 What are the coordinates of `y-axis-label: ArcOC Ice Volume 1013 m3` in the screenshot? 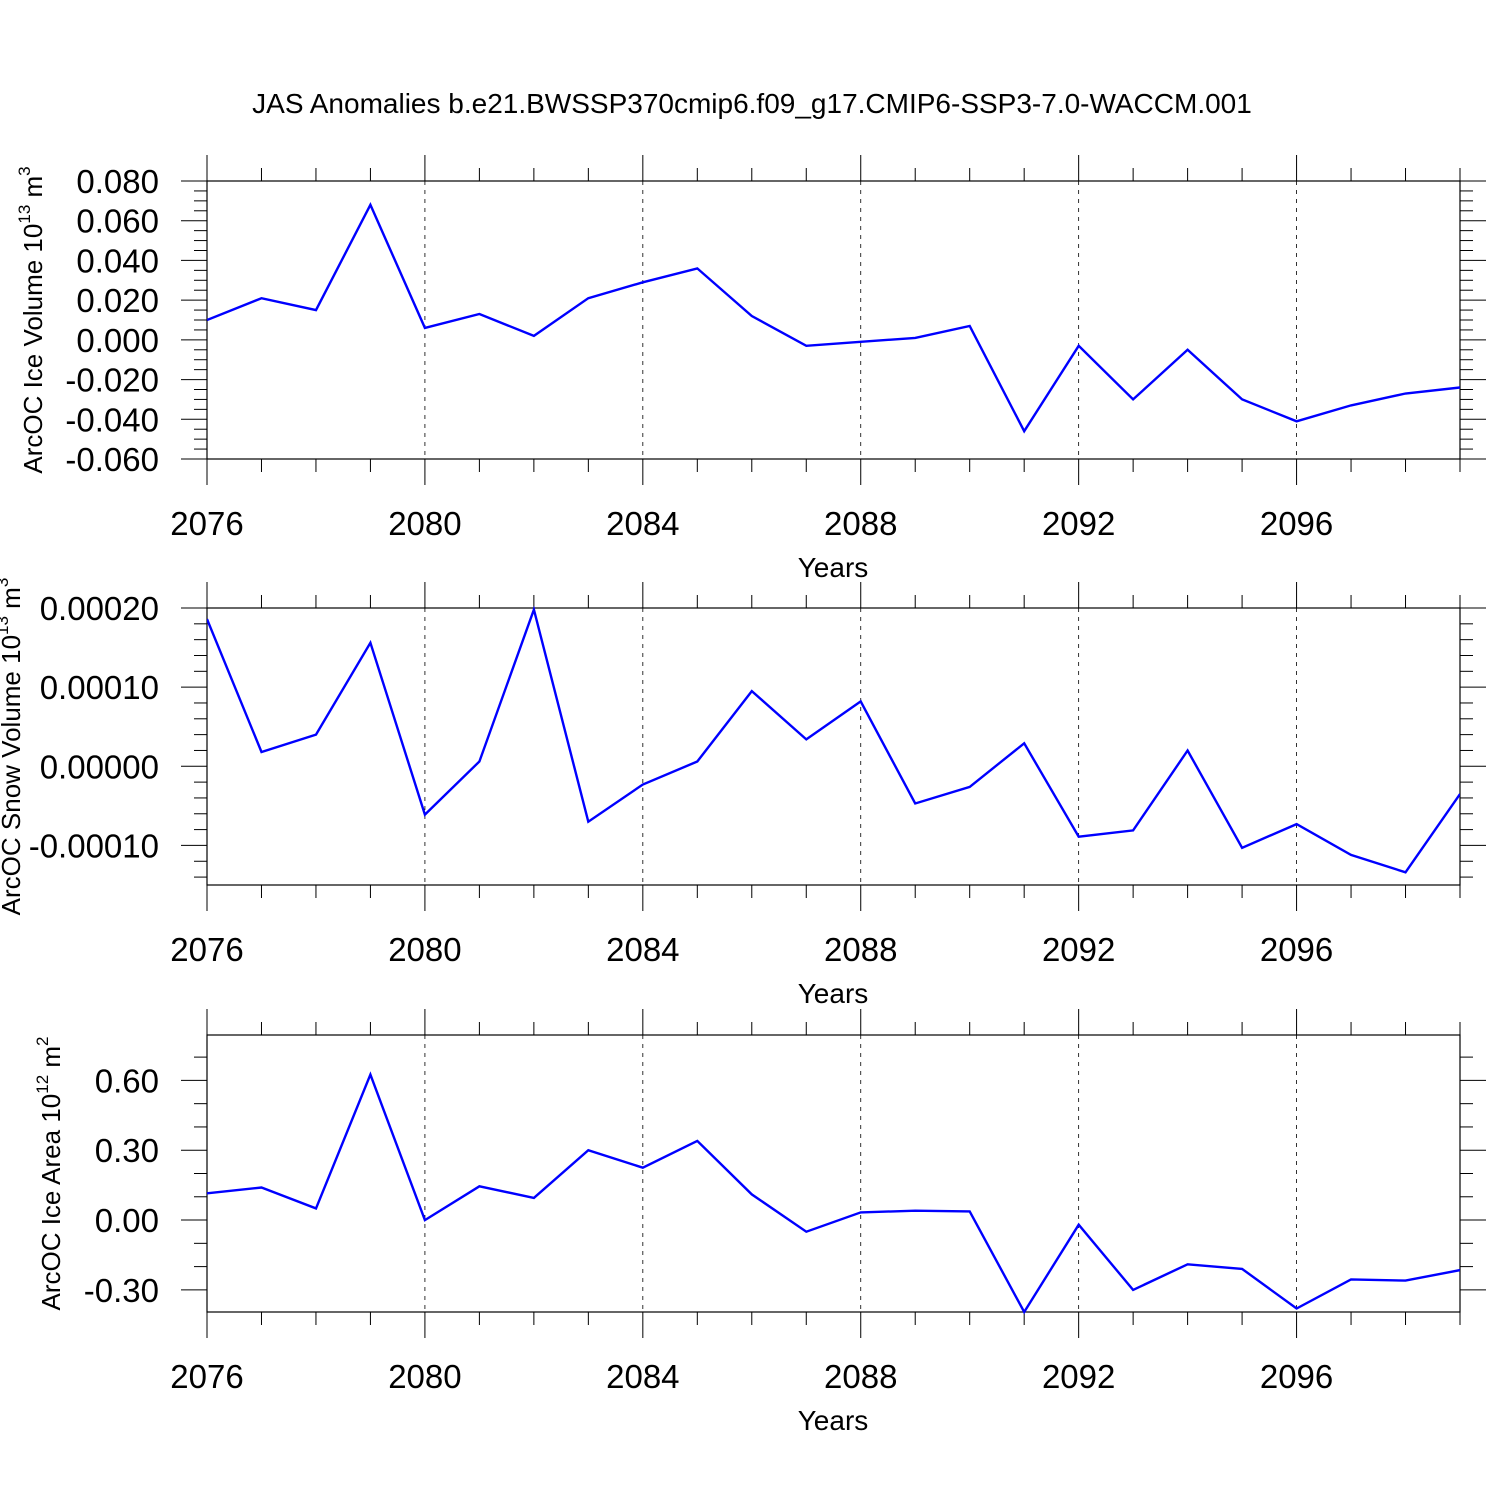 It's located at (31, 319).